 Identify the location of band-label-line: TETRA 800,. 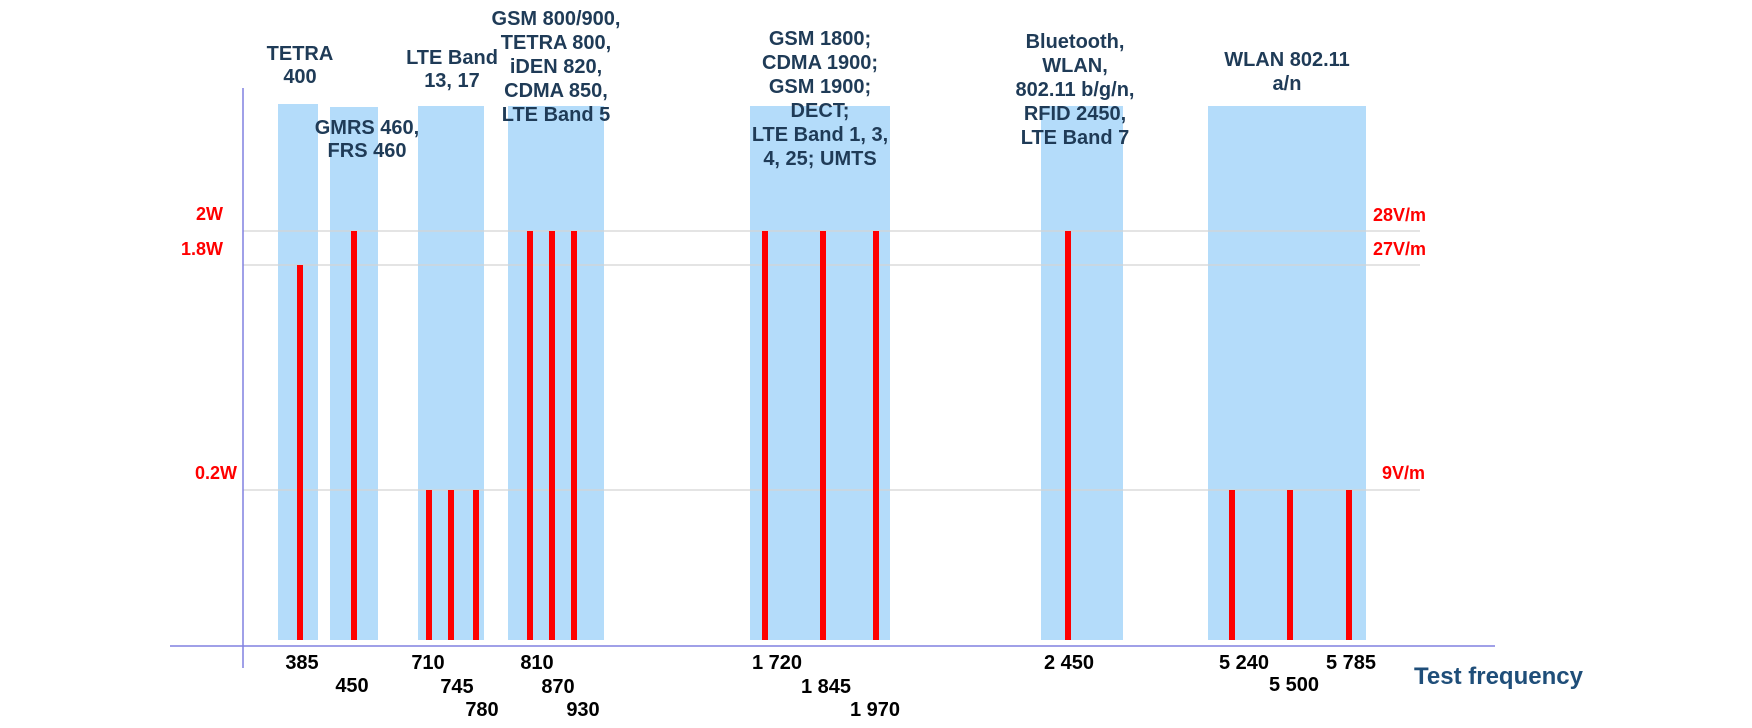
(556, 43).